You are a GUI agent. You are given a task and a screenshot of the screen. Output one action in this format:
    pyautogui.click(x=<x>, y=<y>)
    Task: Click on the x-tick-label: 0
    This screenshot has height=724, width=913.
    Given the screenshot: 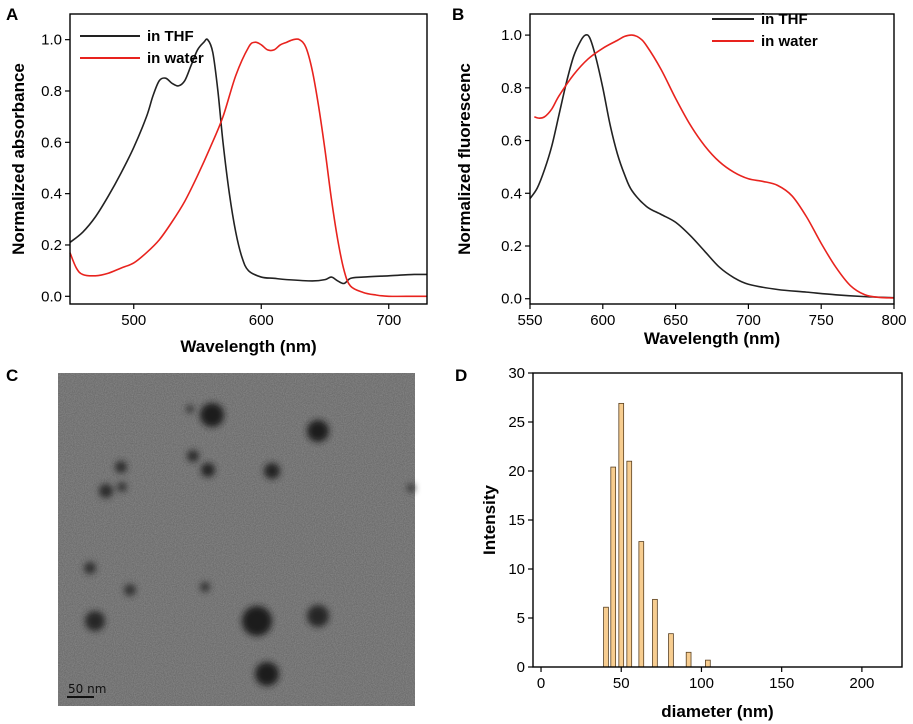 What is the action you would take?
    pyautogui.click(x=541, y=683)
    